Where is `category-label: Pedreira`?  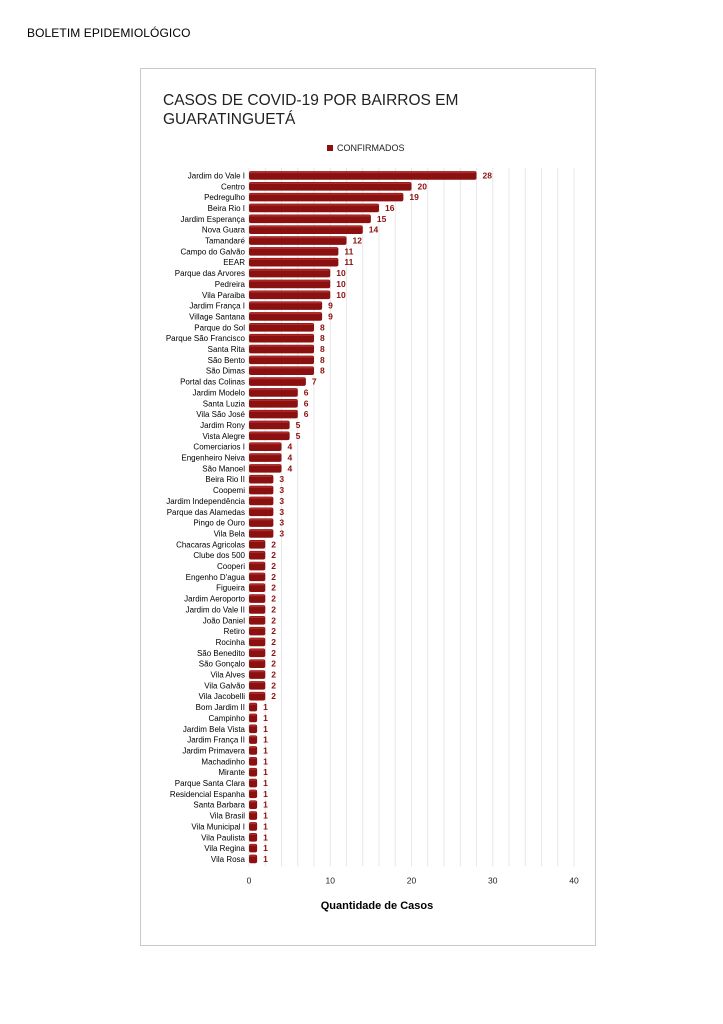 category-label: Pedreira is located at coordinates (230, 284).